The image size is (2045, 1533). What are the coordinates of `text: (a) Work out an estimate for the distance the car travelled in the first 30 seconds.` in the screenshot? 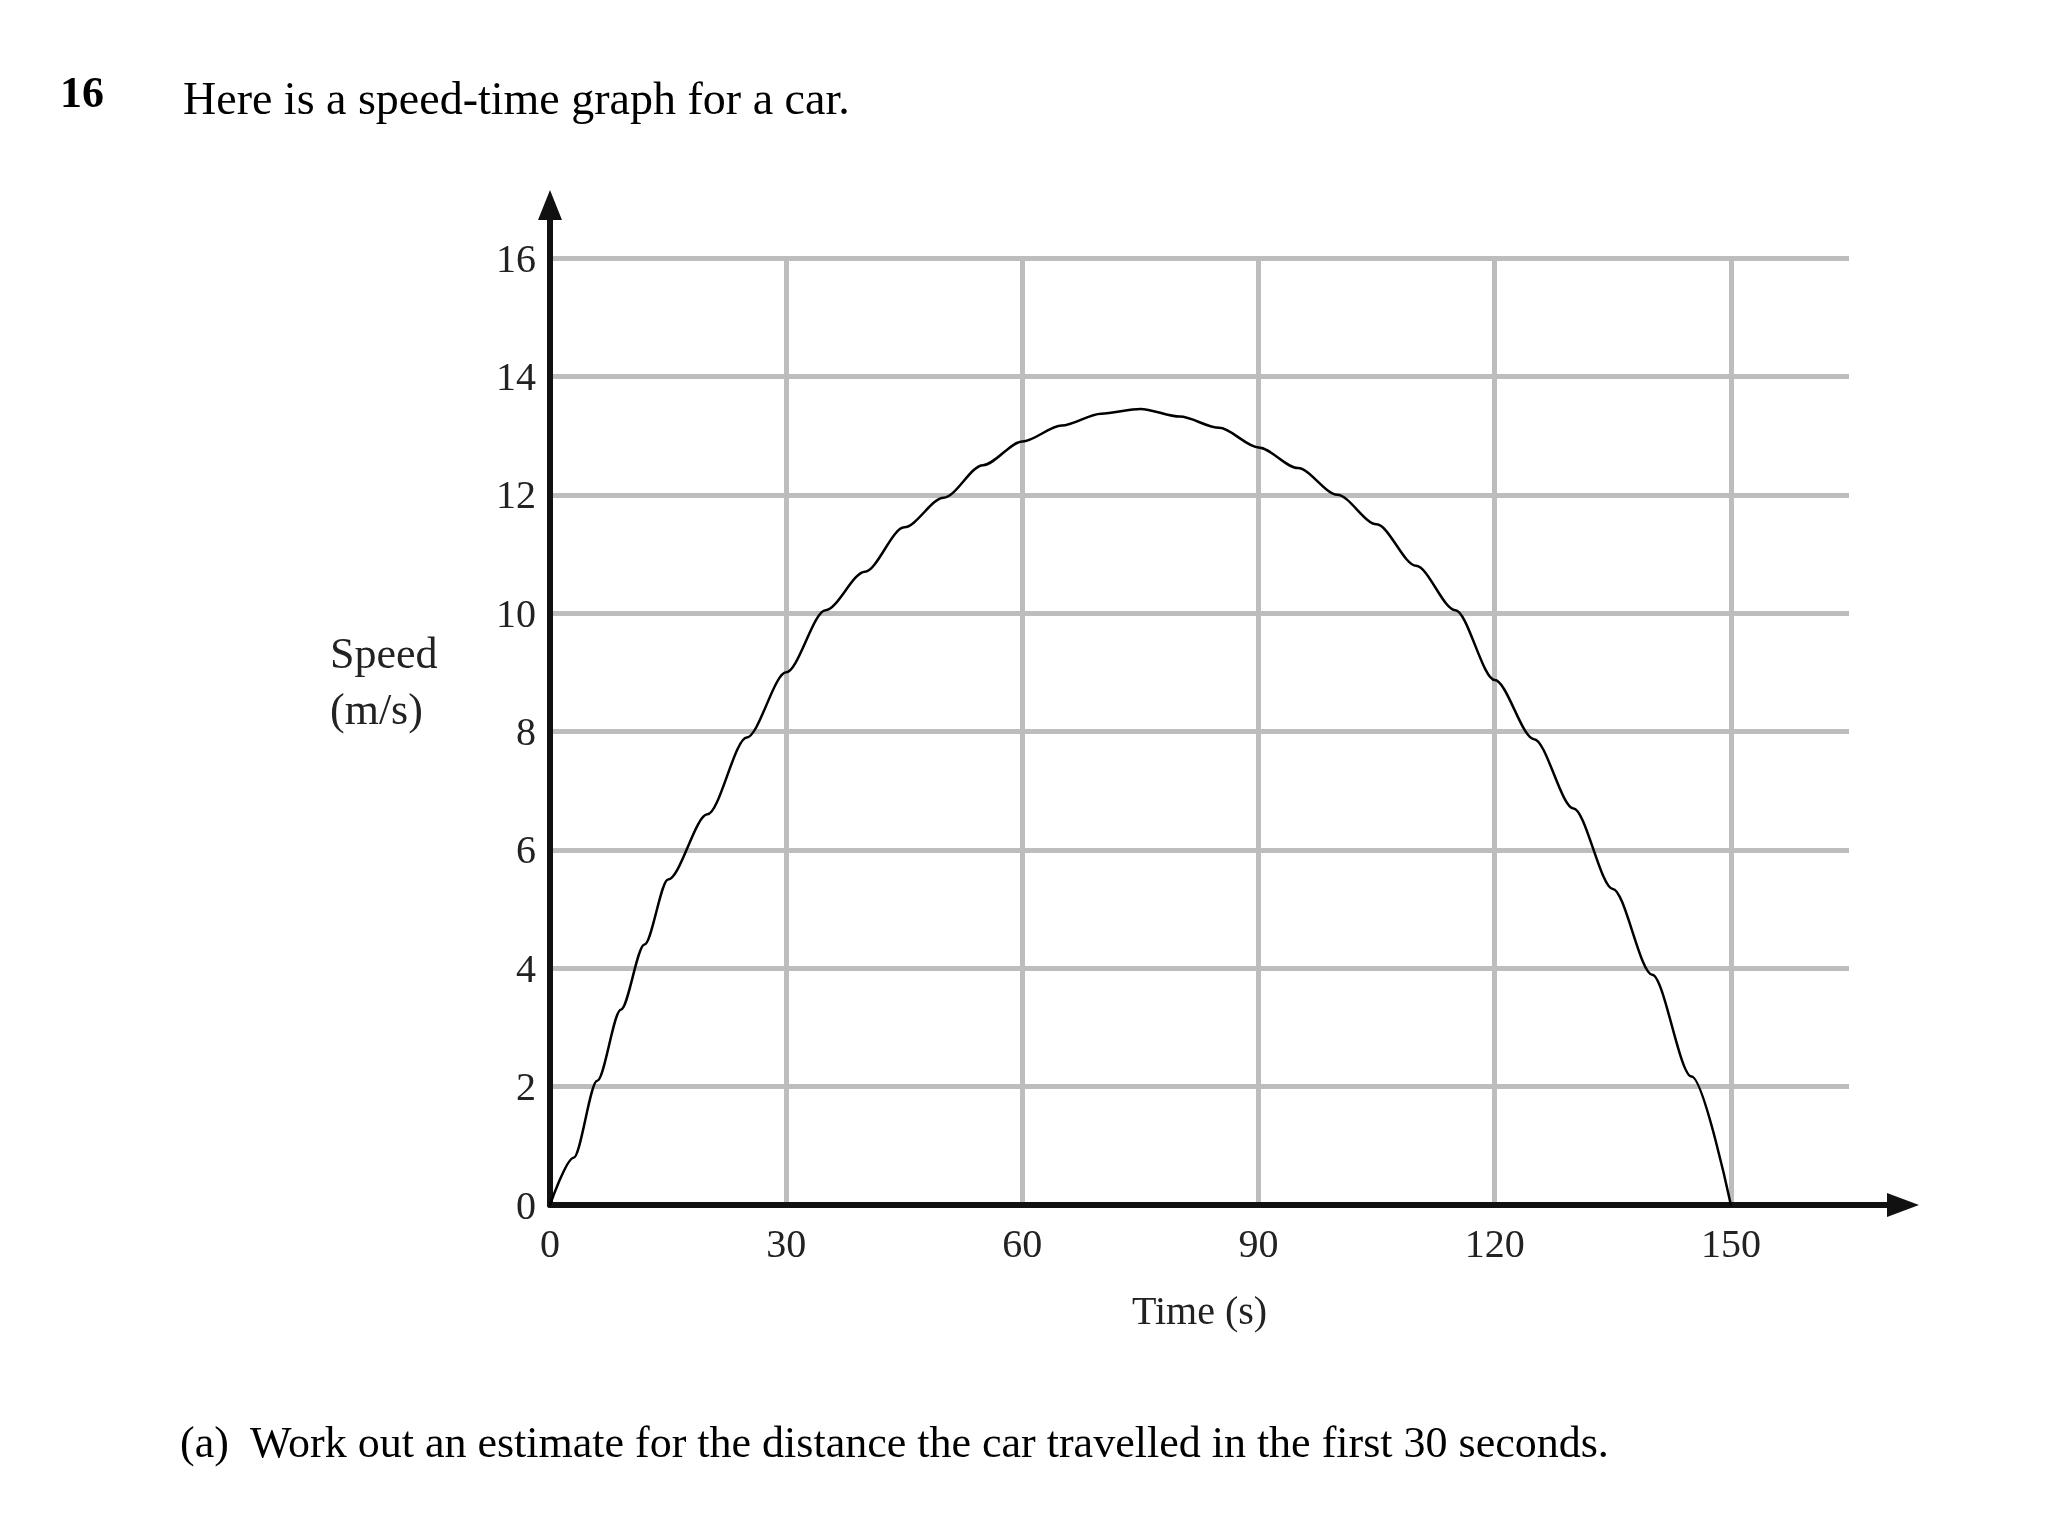 It's located at (894, 1442).